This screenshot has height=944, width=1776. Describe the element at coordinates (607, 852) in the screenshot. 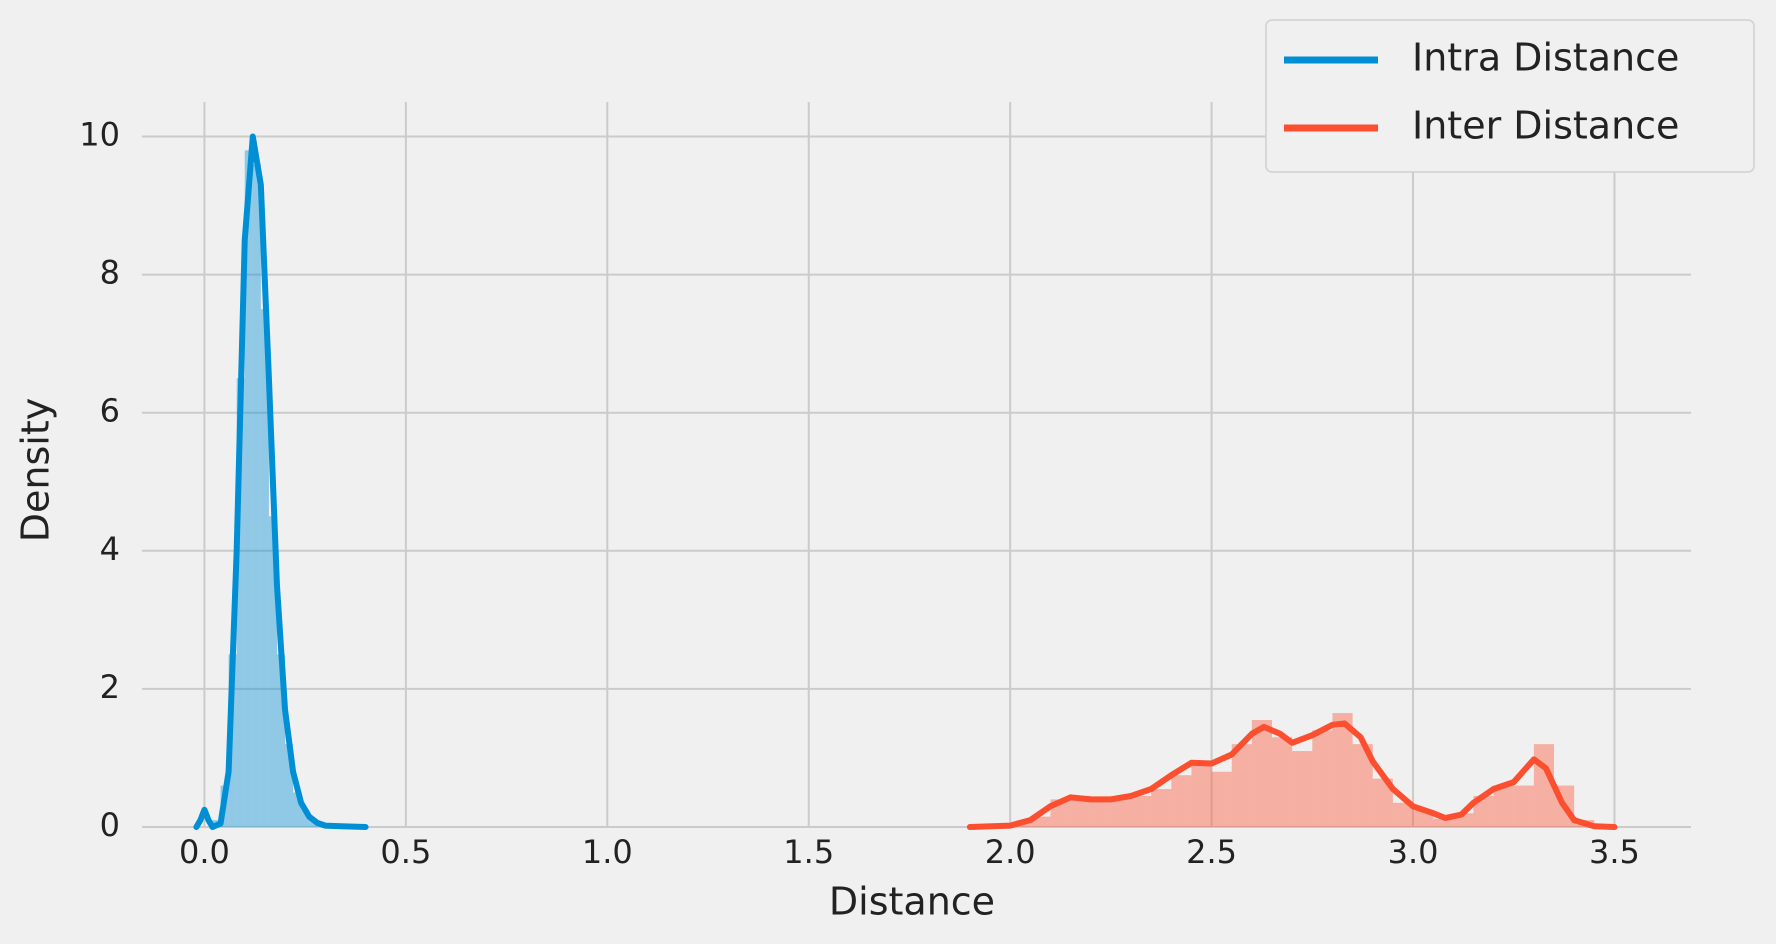

I see `x-tick-label: 1.0` at that location.